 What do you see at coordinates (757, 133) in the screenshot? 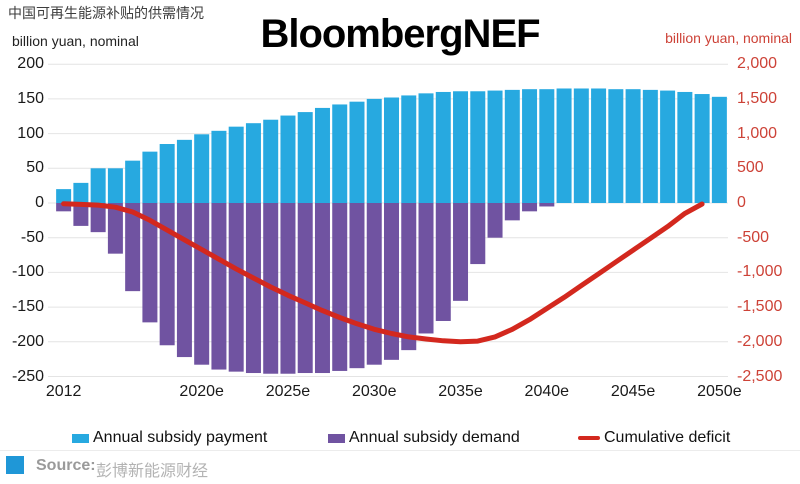
I see `y-axis-tick-right: 1,000` at bounding box center [757, 133].